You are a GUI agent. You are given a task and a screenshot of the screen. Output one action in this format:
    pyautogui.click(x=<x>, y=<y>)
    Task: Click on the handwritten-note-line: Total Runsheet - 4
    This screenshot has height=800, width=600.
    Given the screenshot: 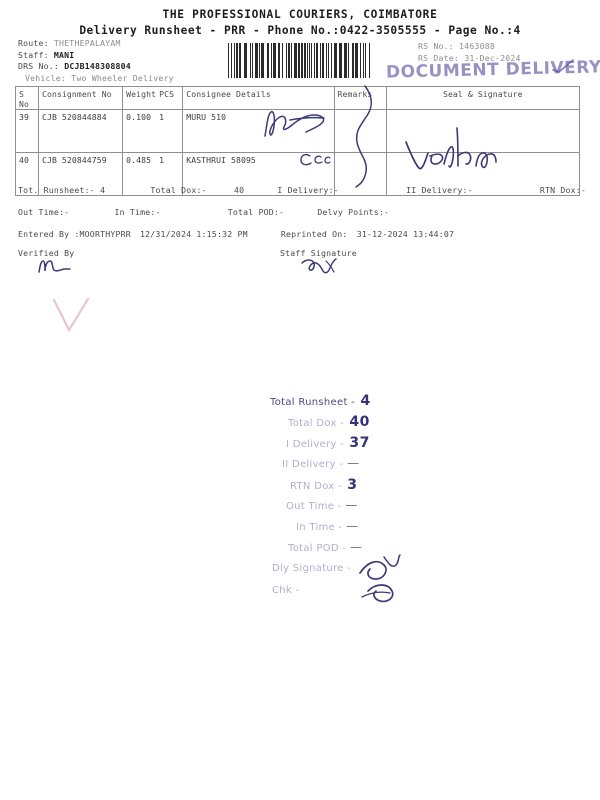 What is the action you would take?
    pyautogui.click(x=320, y=401)
    